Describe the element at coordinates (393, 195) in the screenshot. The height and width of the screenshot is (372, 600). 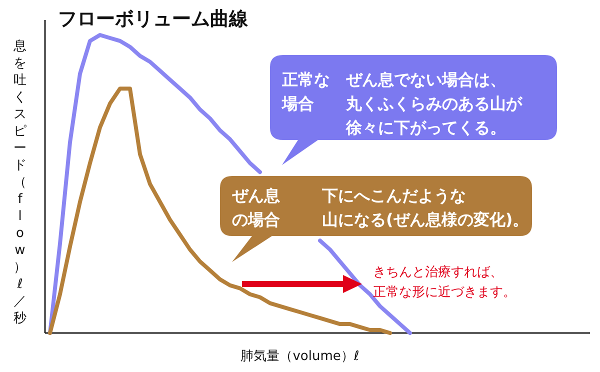
I see `annotation: 下にへこんだような` at that location.